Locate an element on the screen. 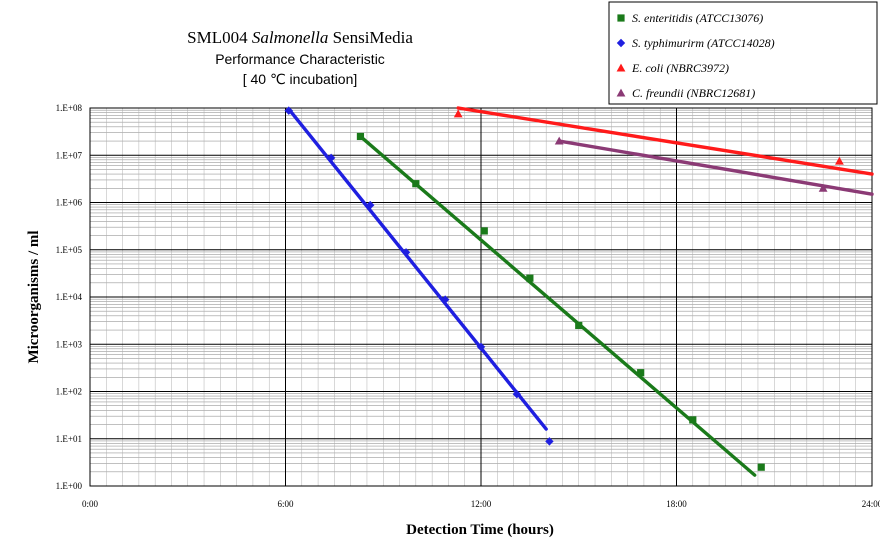 This screenshot has height=543, width=880. legend-entry-1-strain: (ATCC13076) is located at coordinates (728, 18).